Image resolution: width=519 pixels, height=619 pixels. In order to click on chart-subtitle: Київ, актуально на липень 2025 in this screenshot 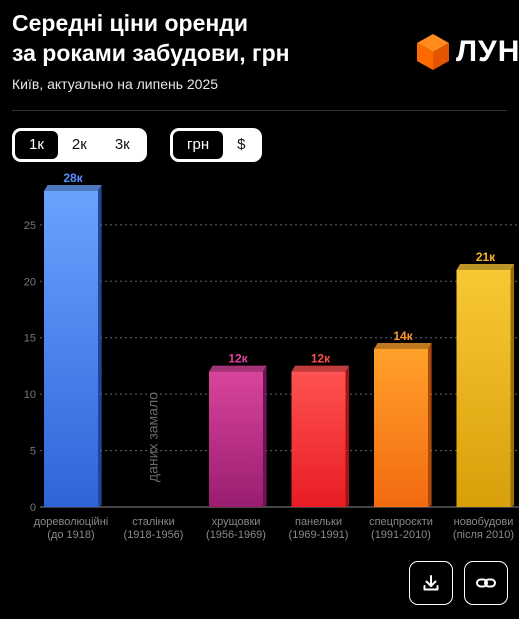, I will do `click(115, 84)`.